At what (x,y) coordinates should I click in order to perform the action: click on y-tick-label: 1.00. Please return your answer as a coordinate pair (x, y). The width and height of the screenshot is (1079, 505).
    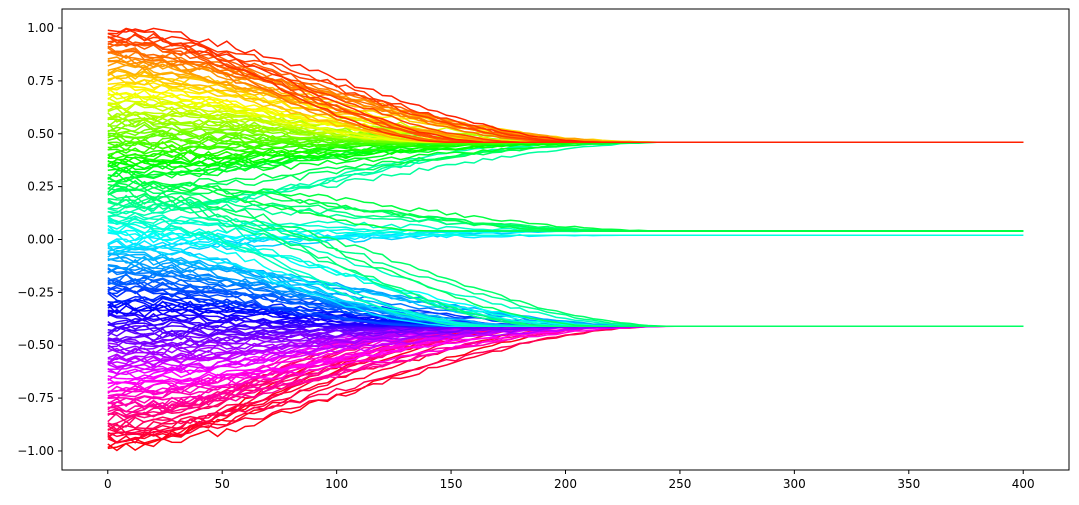
    Looking at the image, I should click on (40, 28).